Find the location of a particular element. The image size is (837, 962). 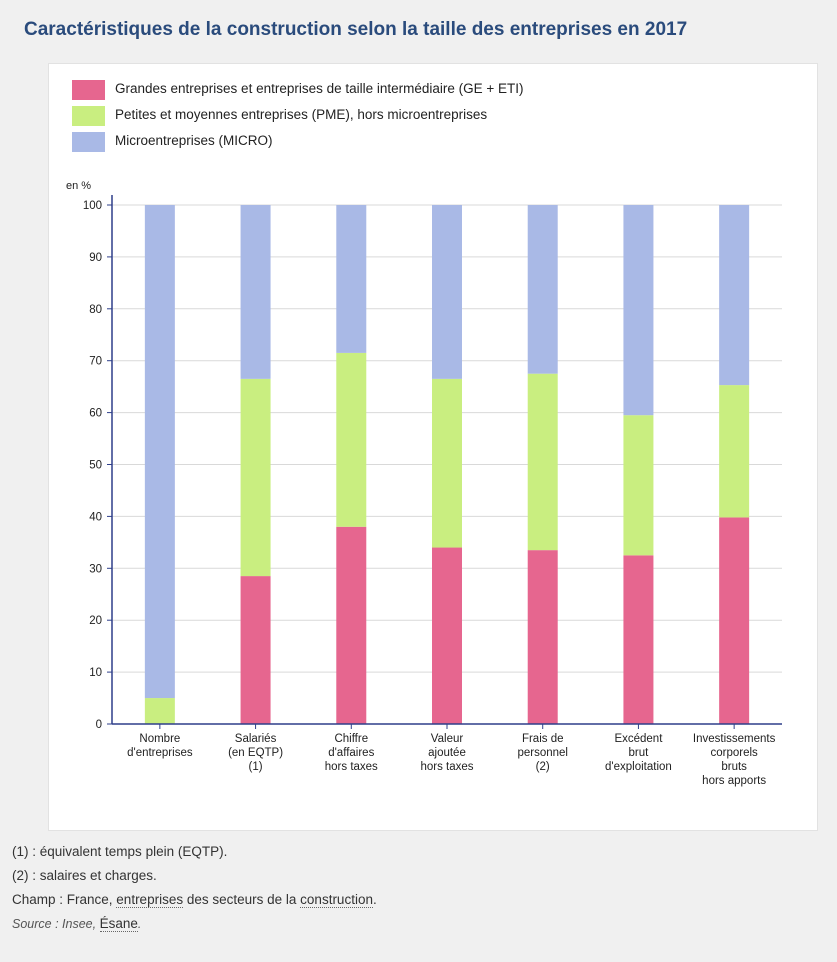

legend-label-micro: Microentreprises (MICRO) is located at coordinates (194, 140).